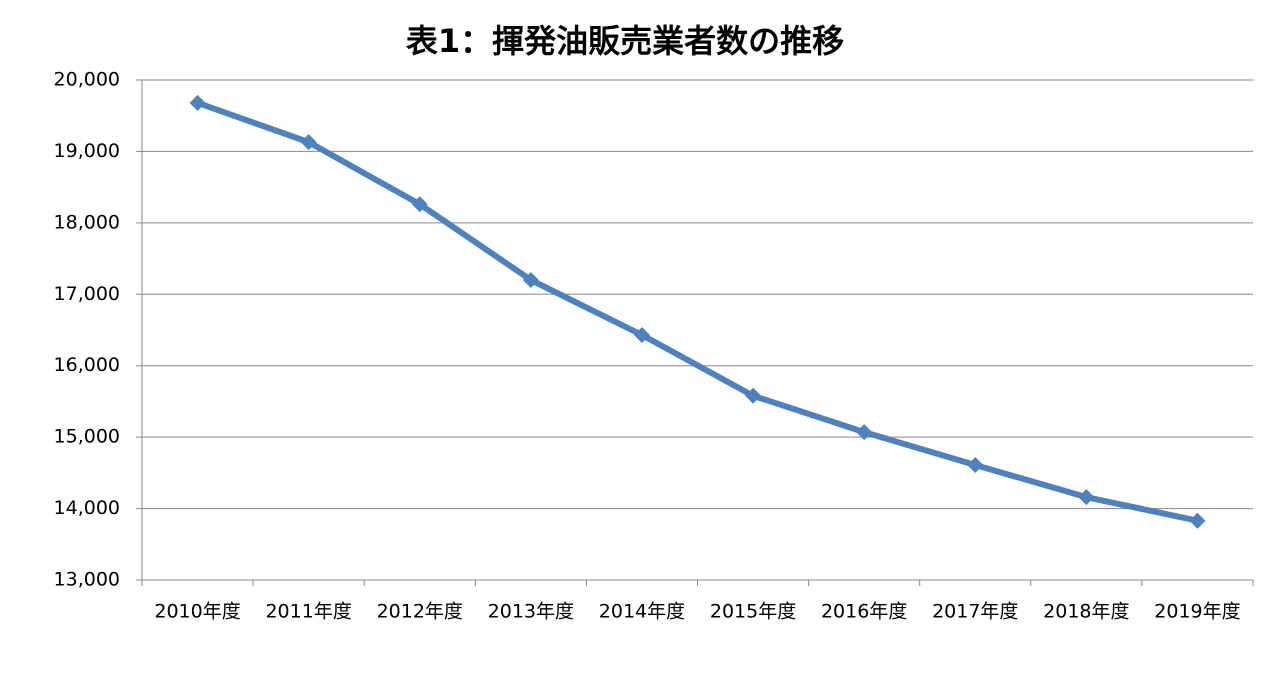 This screenshot has height=693, width=1280. What do you see at coordinates (308, 612) in the screenshot?
I see `x-tick-label: 2011年度` at bounding box center [308, 612].